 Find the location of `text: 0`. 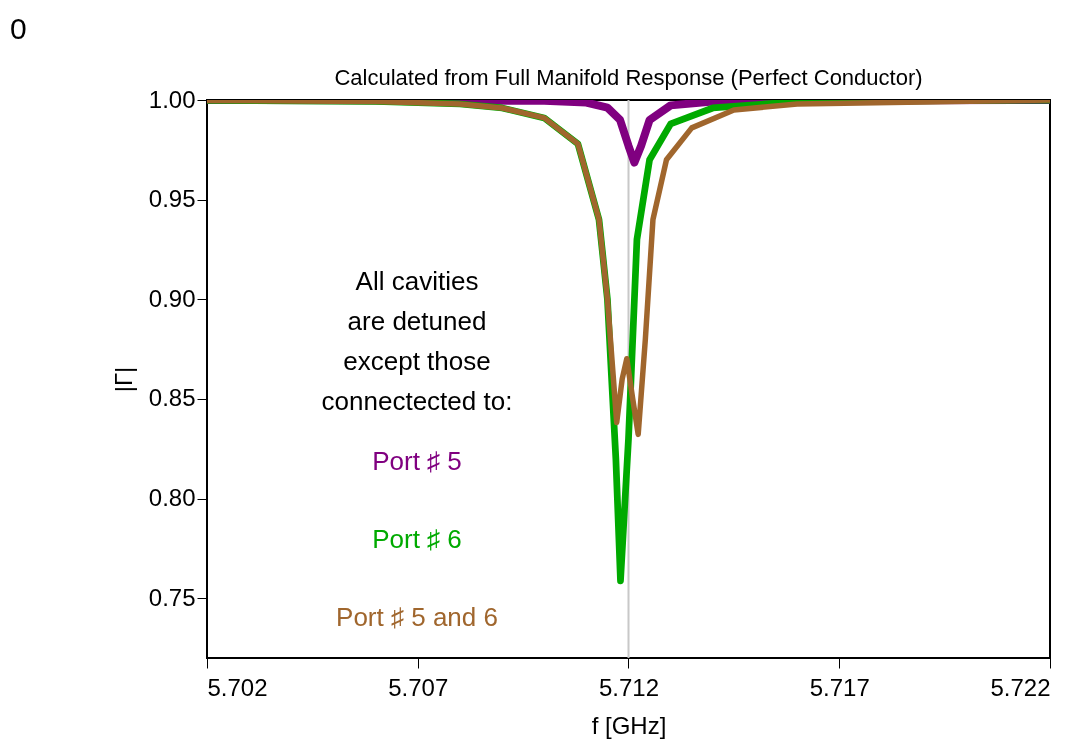

text: 0 is located at coordinates (18, 28).